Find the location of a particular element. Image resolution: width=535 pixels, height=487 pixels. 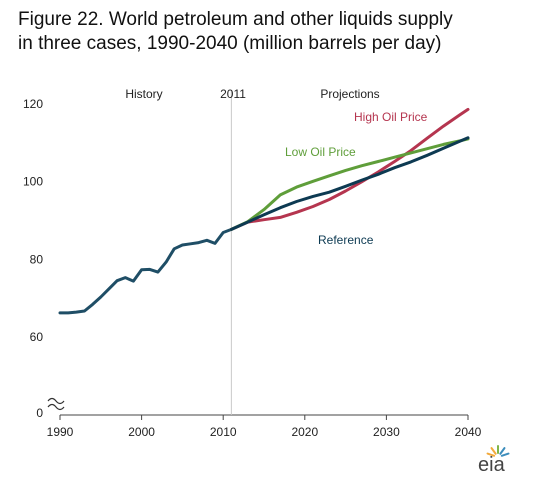

band-labels: History 2011 Projections is located at coordinates (252, 94).